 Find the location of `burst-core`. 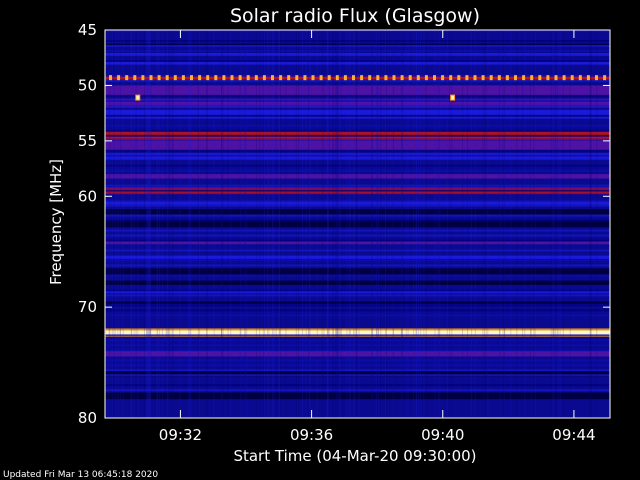

burst-core is located at coordinates (453, 97).